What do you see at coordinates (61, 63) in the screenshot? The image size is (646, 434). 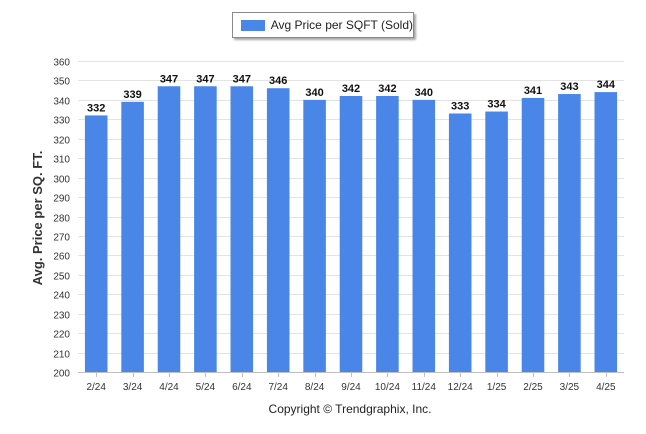 I see `y-tick-label: 360` at bounding box center [61, 63].